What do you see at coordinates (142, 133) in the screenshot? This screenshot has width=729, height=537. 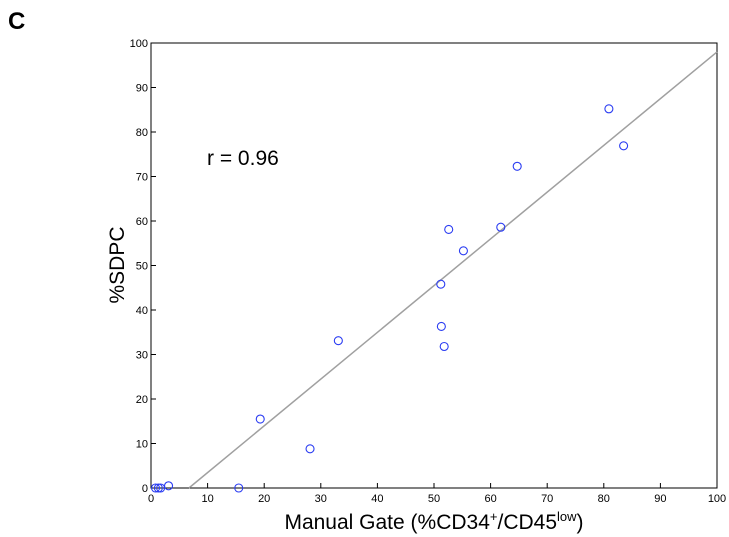 I see `y-tick-label: 80` at bounding box center [142, 133].